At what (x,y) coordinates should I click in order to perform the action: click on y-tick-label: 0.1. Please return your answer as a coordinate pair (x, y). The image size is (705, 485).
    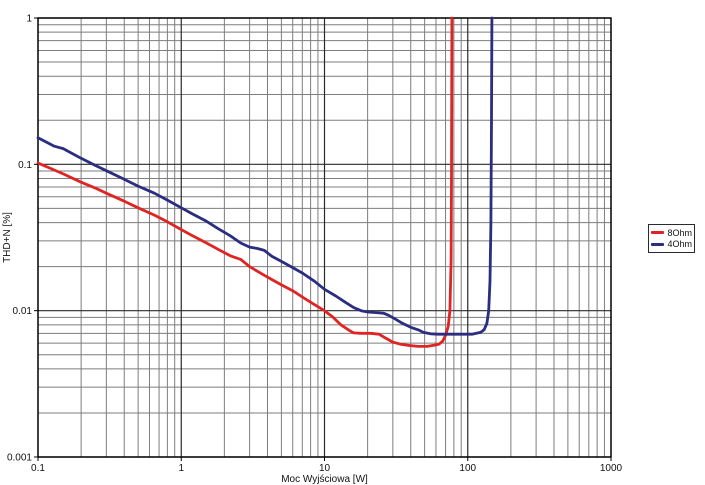
    Looking at the image, I should click on (25, 165).